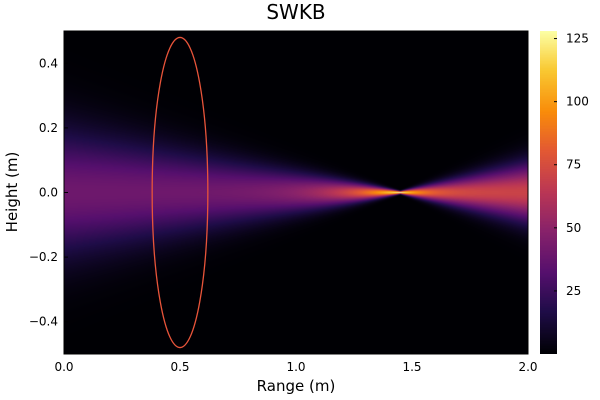 The height and width of the screenshot is (400, 600). Describe the element at coordinates (548, 192) in the screenshot. I see `colorbar-gradient` at that location.